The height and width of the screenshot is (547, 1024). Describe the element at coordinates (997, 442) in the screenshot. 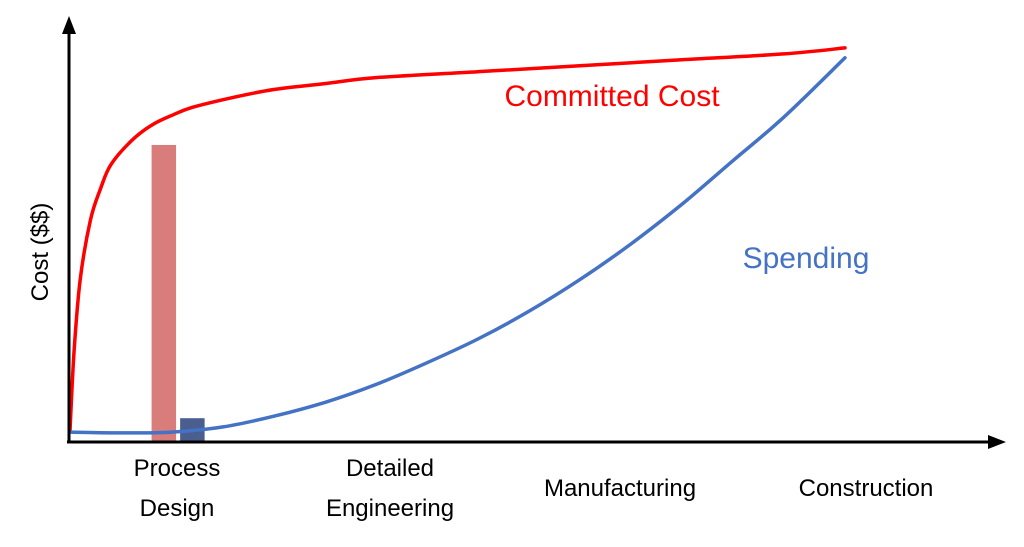

I see `x-axis-arrowhead` at that location.